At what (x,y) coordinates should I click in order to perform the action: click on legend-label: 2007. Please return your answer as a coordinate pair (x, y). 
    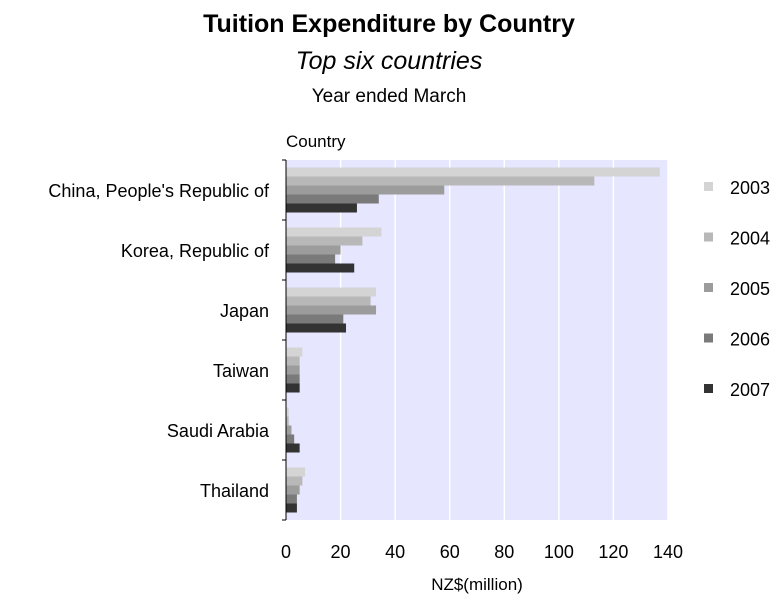
    Looking at the image, I should click on (750, 390).